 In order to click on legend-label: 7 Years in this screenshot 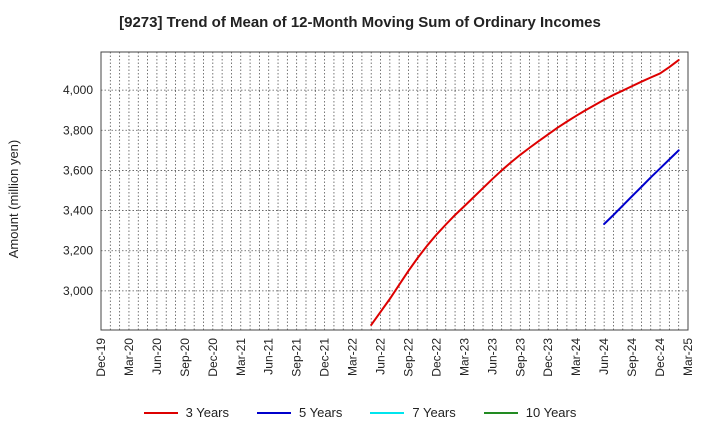, I will do `click(434, 412)`.